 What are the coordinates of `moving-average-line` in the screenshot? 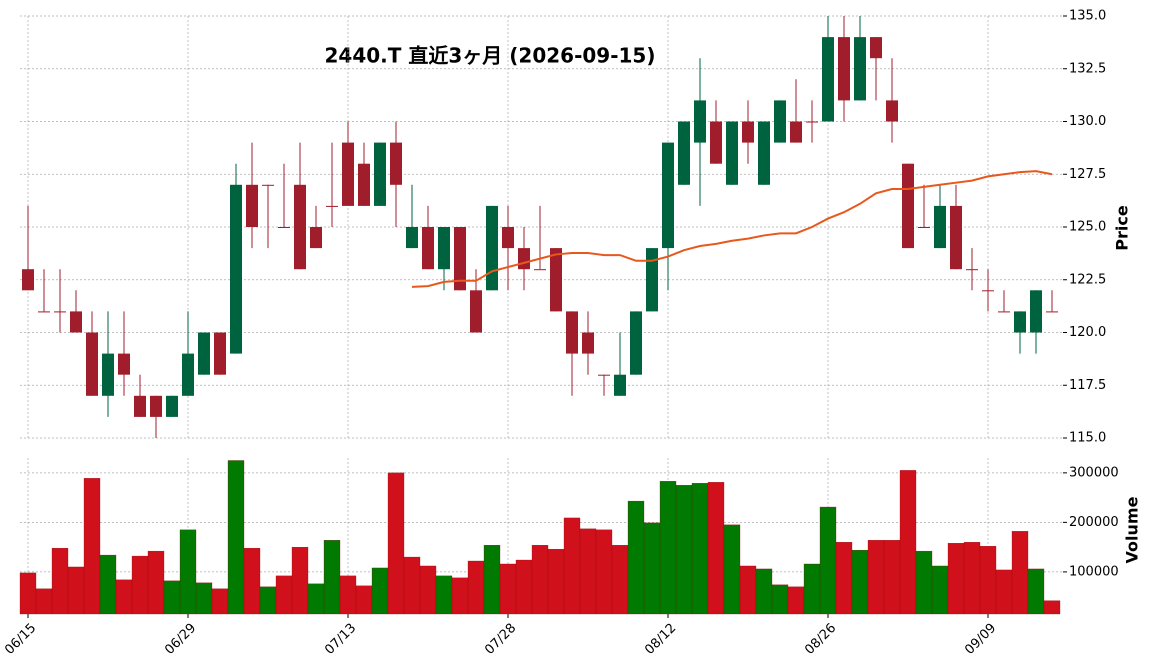 It's located at (732, 229).